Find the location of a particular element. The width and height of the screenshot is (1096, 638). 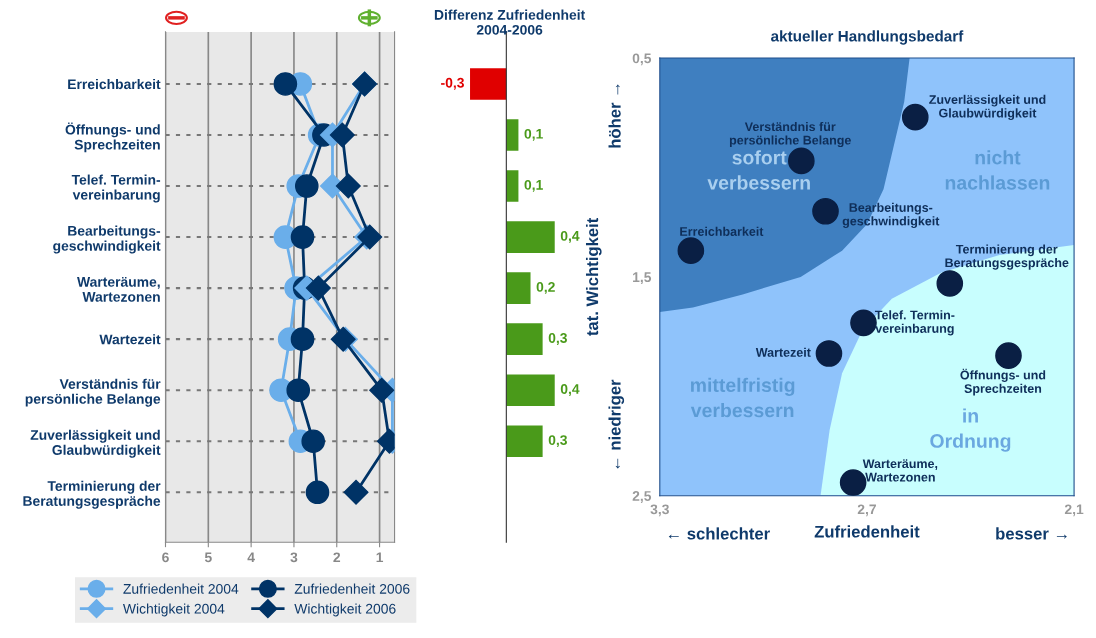

data-label: -0,3 is located at coordinates (452, 83).